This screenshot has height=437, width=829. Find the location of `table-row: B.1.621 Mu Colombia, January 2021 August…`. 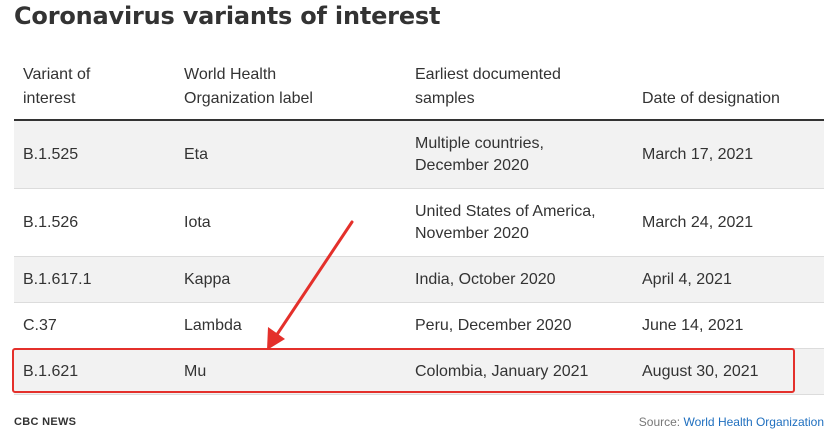

table-row: B.1.621 Mu Colombia, January 2021 August… is located at coordinates (419, 372).